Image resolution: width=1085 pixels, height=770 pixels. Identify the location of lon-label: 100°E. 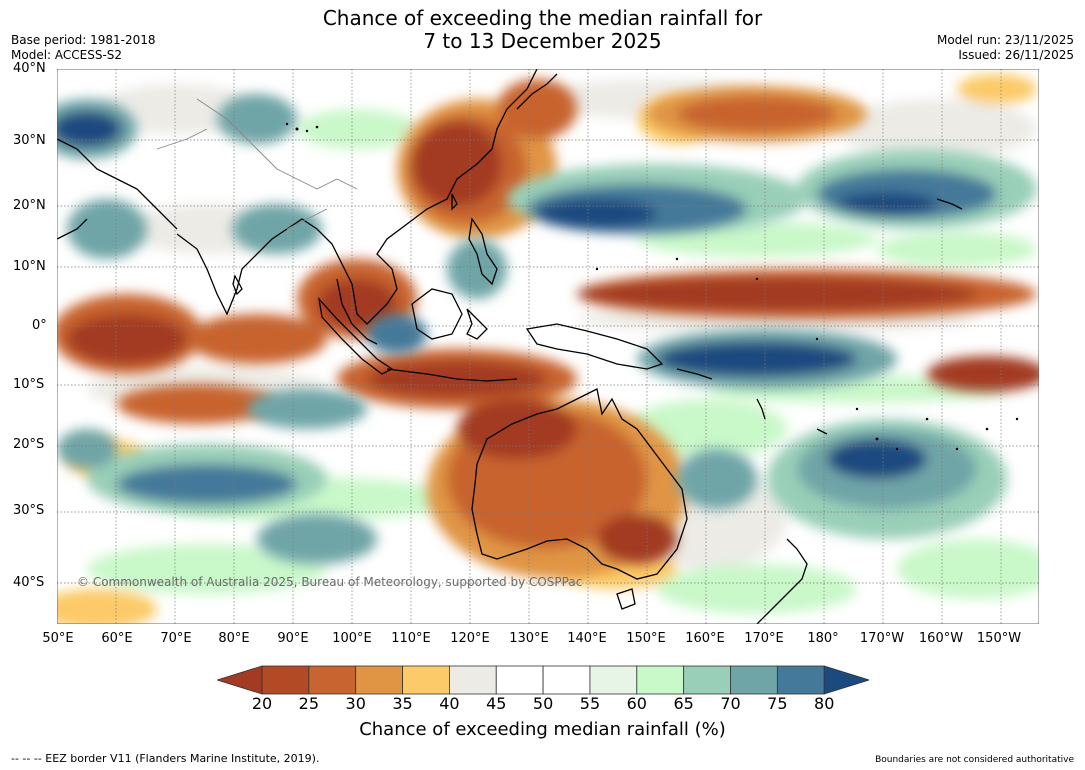
(352, 638).